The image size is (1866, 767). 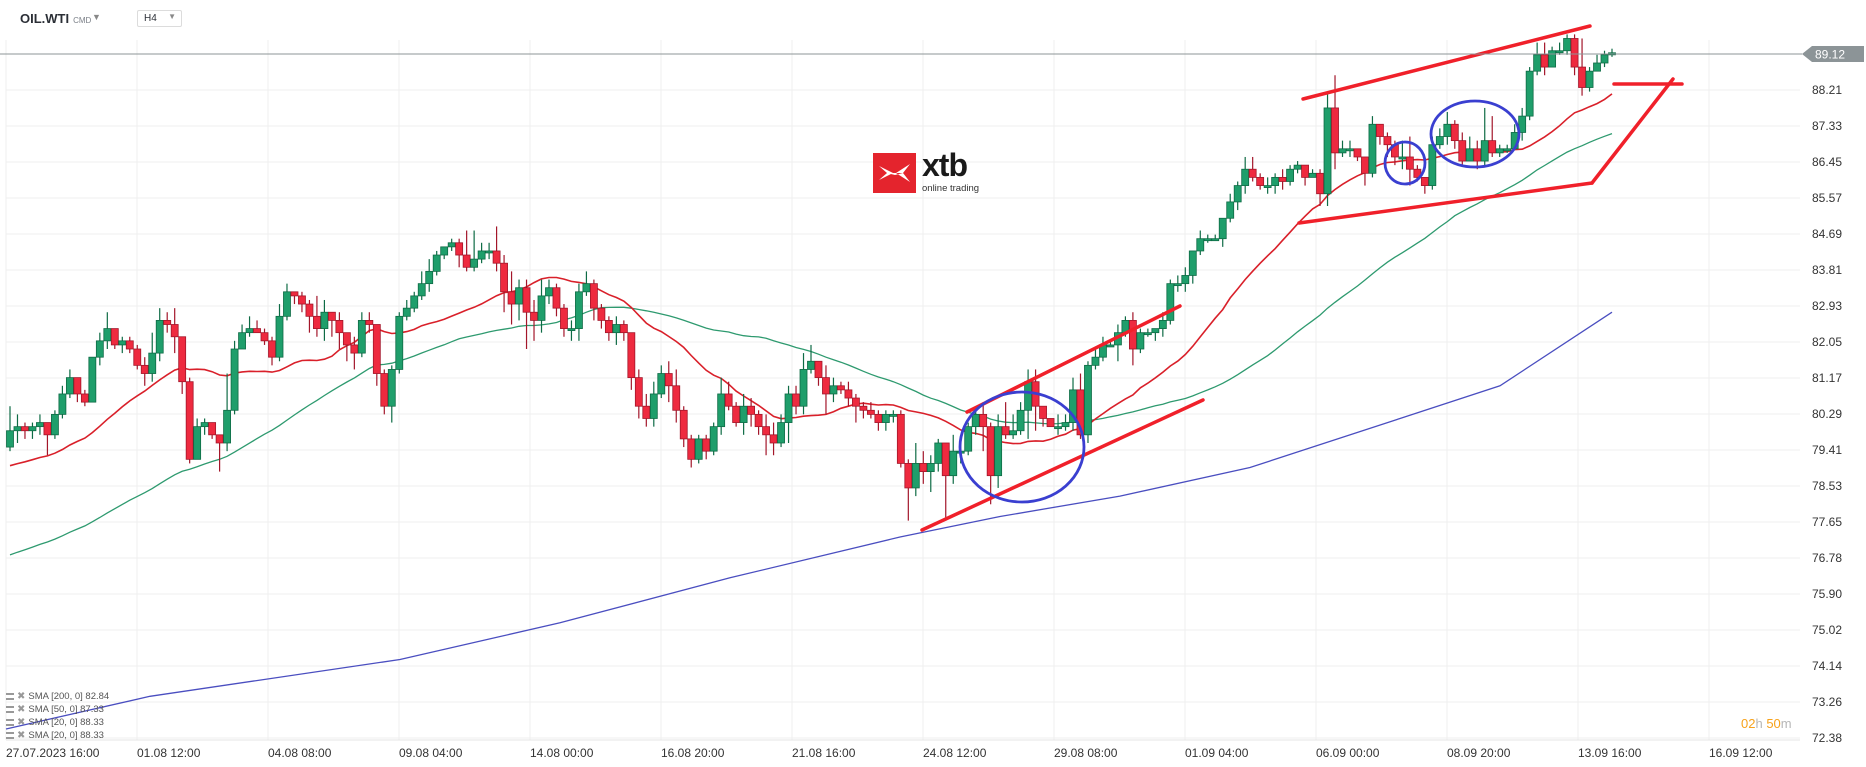 What do you see at coordinates (1827, 450) in the screenshot?
I see `price-tick-label: 79.41` at bounding box center [1827, 450].